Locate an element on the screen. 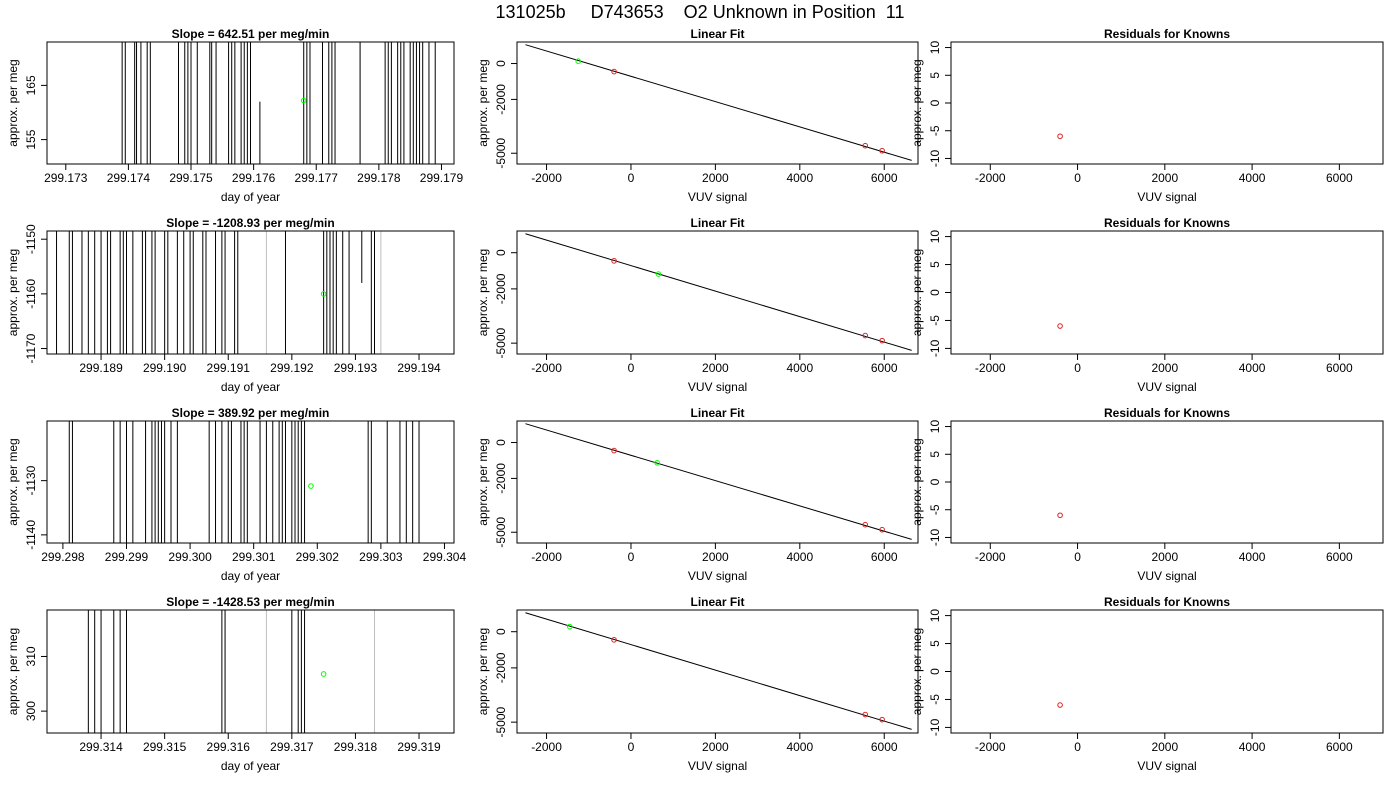 This screenshot has width=1400, height=800. x-tick-label: 299.318 is located at coordinates (356, 747).